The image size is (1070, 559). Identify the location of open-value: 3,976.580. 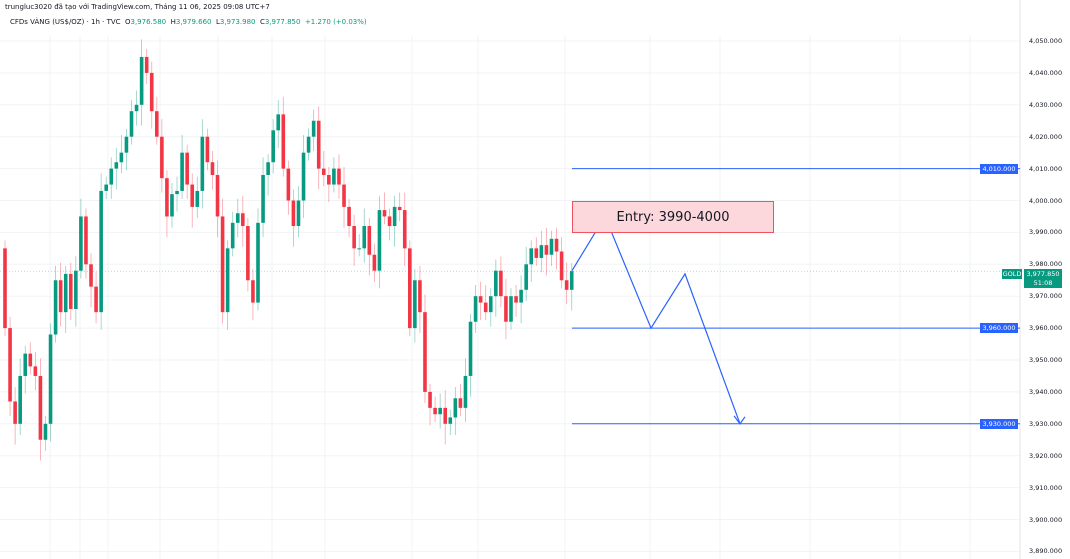
(148, 22).